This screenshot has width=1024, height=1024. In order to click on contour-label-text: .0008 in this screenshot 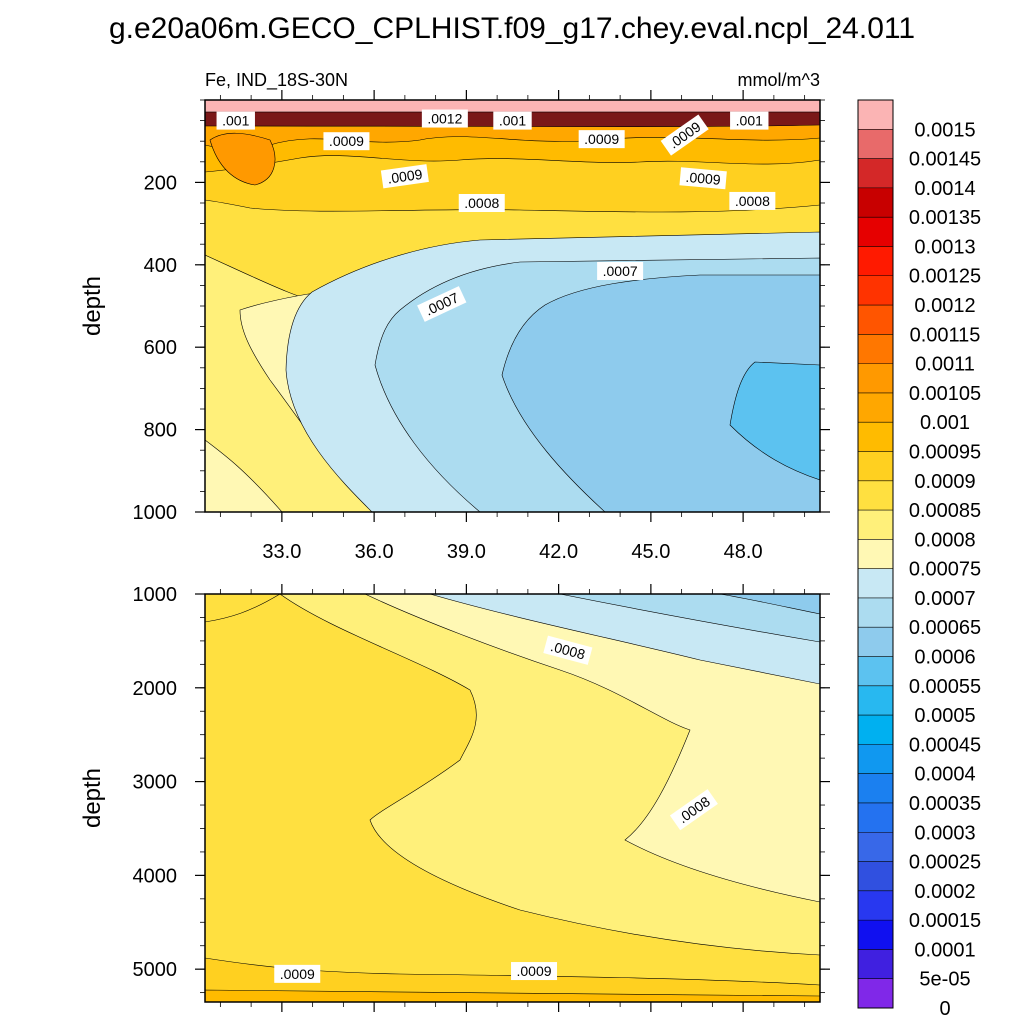, I will do `click(481, 203)`.